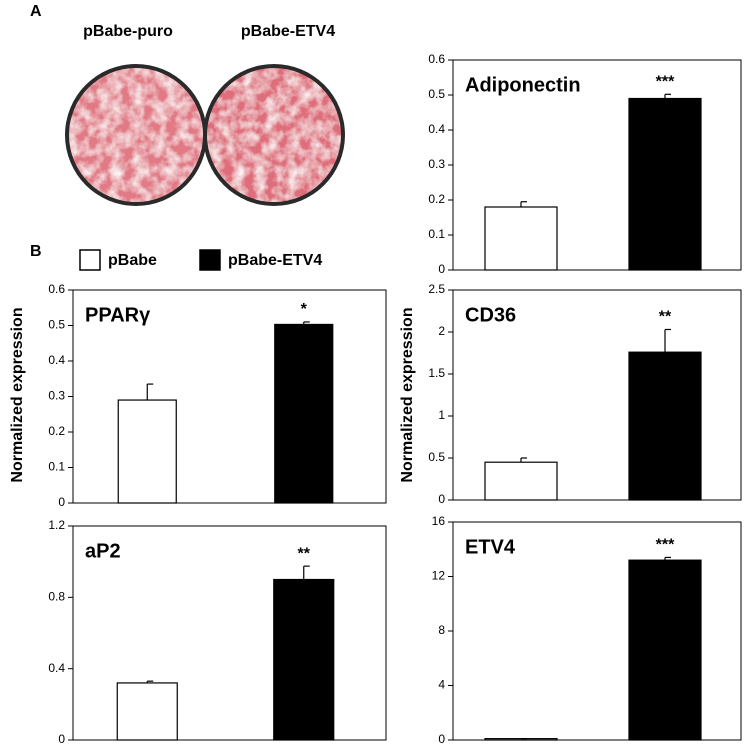 The width and height of the screenshot is (747, 747). I want to click on y-tick-label: 1.2, so click(56, 525).